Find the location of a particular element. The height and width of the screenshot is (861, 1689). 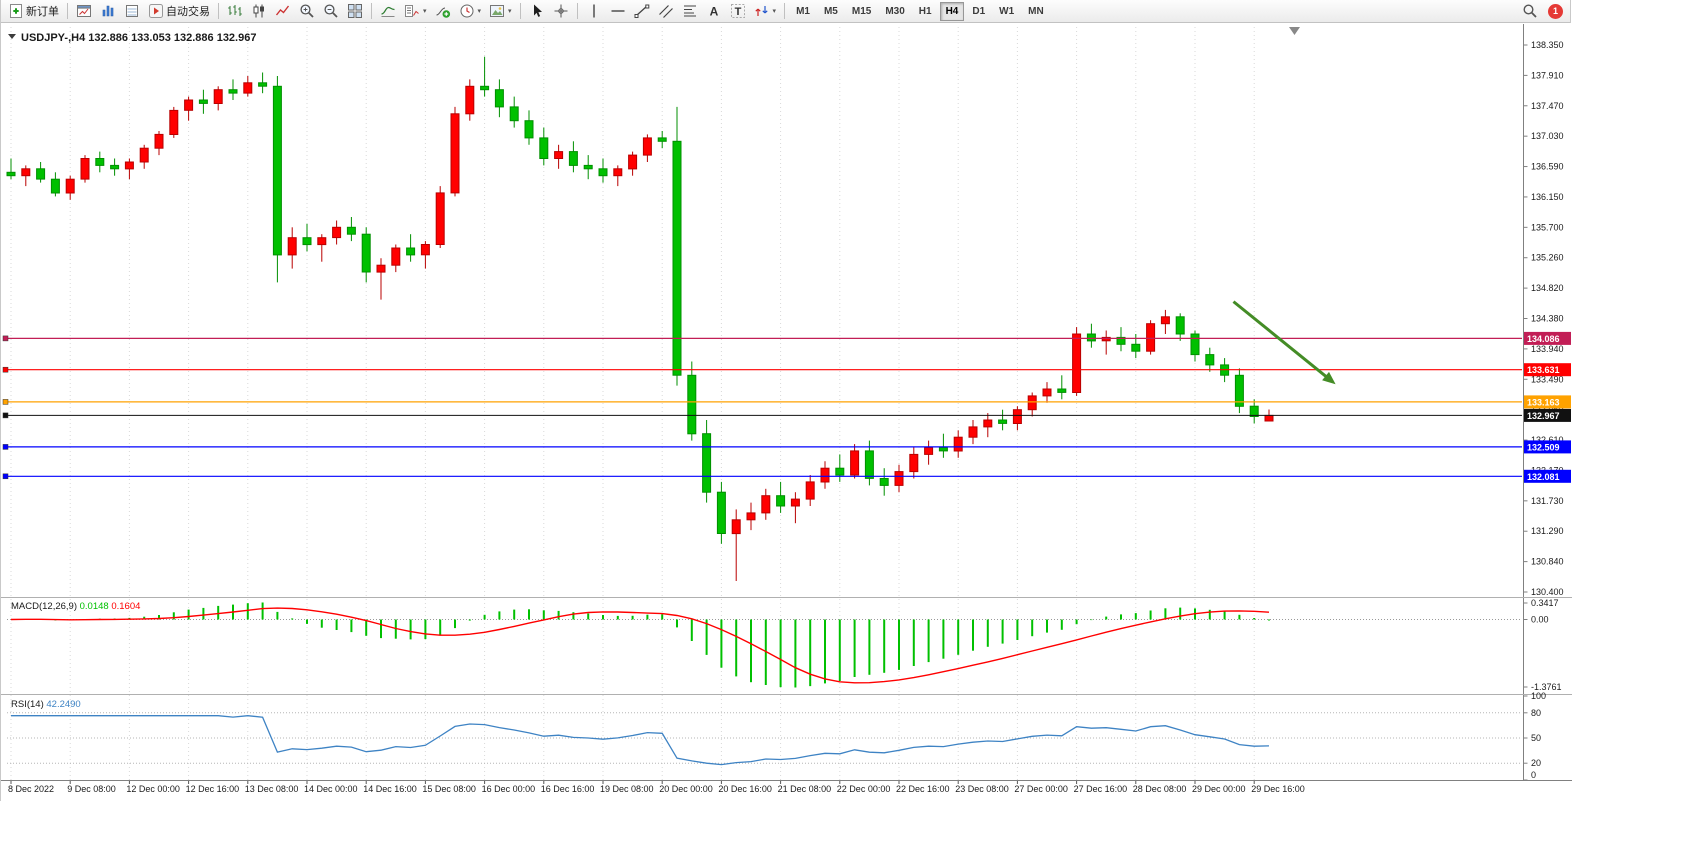

time-axis-label: 14 Dec 00:00 is located at coordinates (331, 789).